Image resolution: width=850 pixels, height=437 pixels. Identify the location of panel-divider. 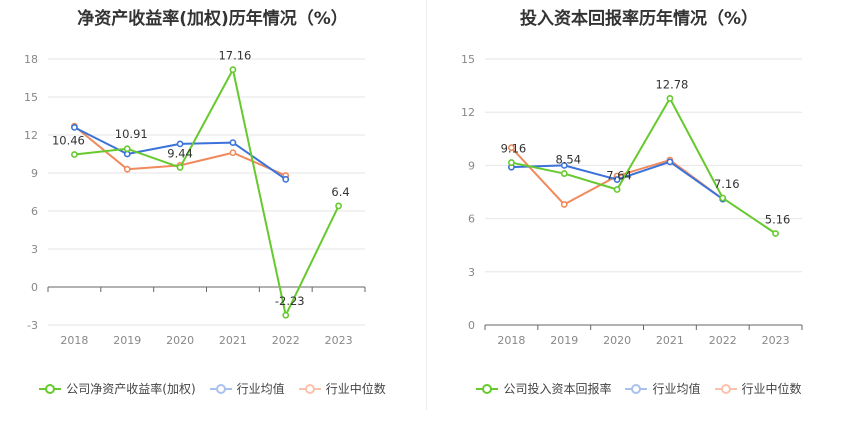
(426, 205).